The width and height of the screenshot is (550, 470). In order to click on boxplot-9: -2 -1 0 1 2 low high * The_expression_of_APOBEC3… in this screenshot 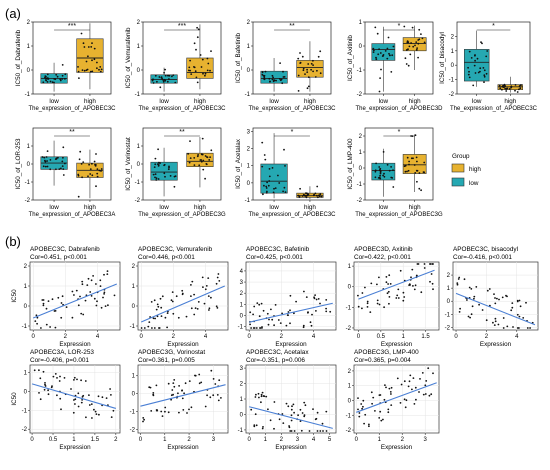, I will do `click(395, 172)`.